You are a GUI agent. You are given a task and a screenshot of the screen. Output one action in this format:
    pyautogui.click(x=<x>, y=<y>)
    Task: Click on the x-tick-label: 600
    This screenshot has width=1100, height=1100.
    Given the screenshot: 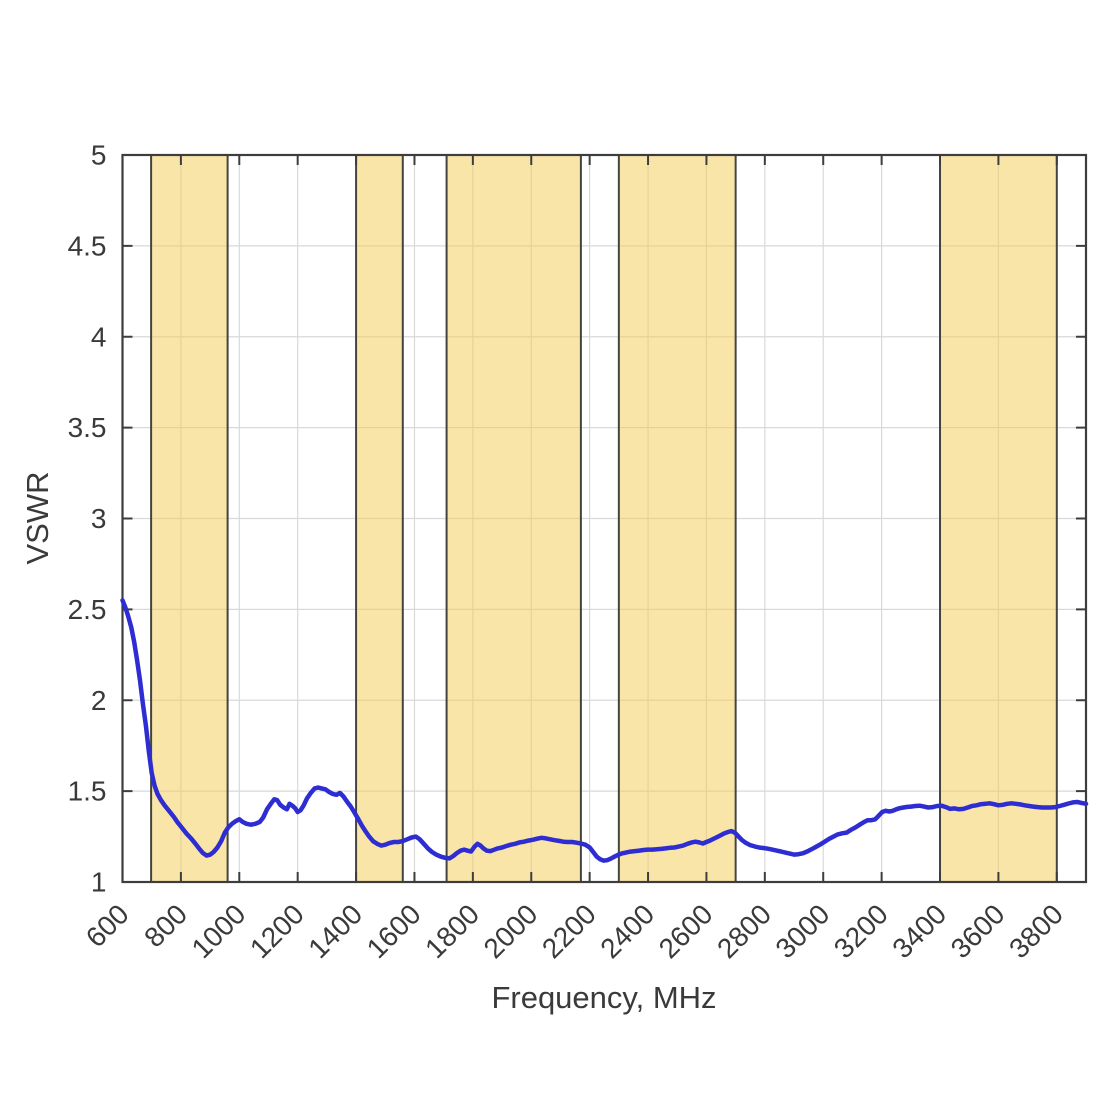 What is the action you would take?
    pyautogui.click(x=107, y=925)
    